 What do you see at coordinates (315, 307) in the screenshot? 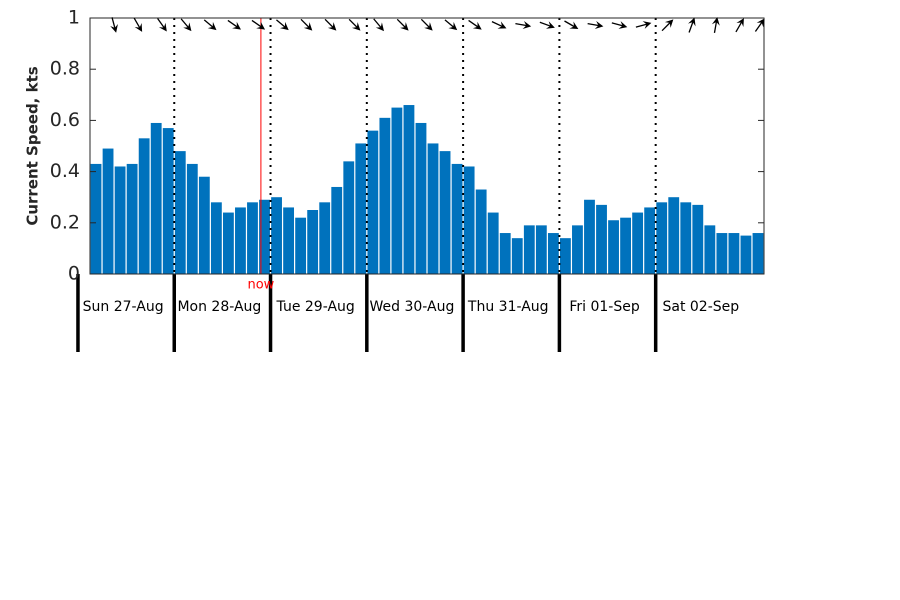
I see `x-tick-label: Tue 29-Aug` at bounding box center [315, 307].